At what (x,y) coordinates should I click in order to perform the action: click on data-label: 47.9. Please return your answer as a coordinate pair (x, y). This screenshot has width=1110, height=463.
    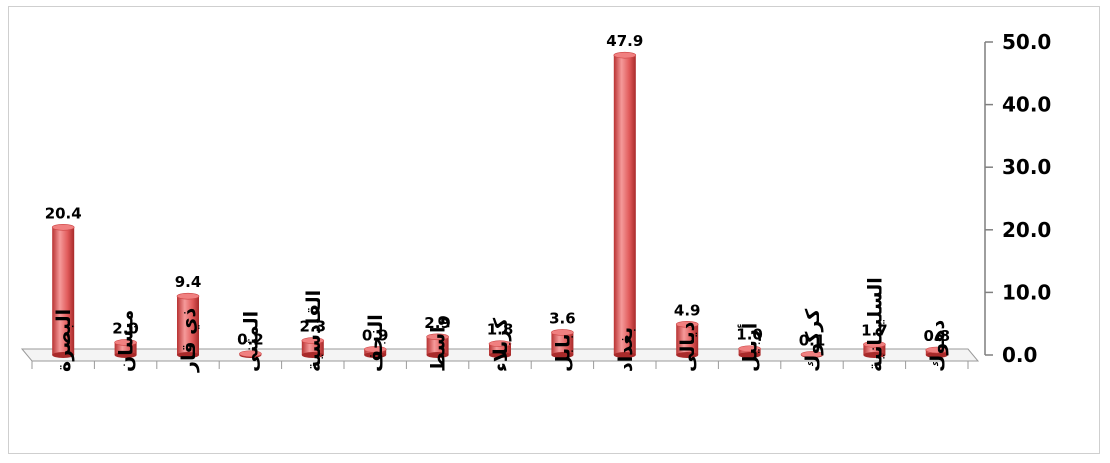
    Looking at the image, I should click on (624, 41).